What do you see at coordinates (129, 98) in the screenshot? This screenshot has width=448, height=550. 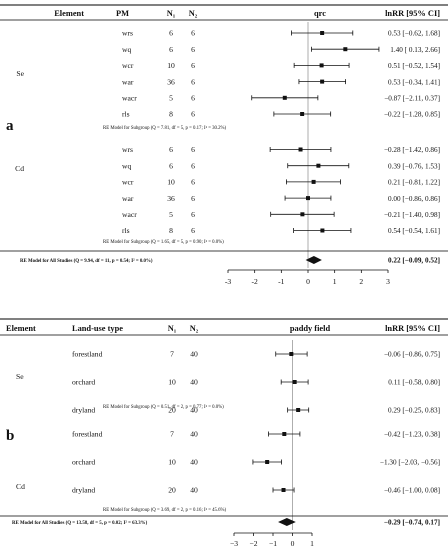 I see `panel-a-se-wacr-label: wacr` at bounding box center [129, 98].